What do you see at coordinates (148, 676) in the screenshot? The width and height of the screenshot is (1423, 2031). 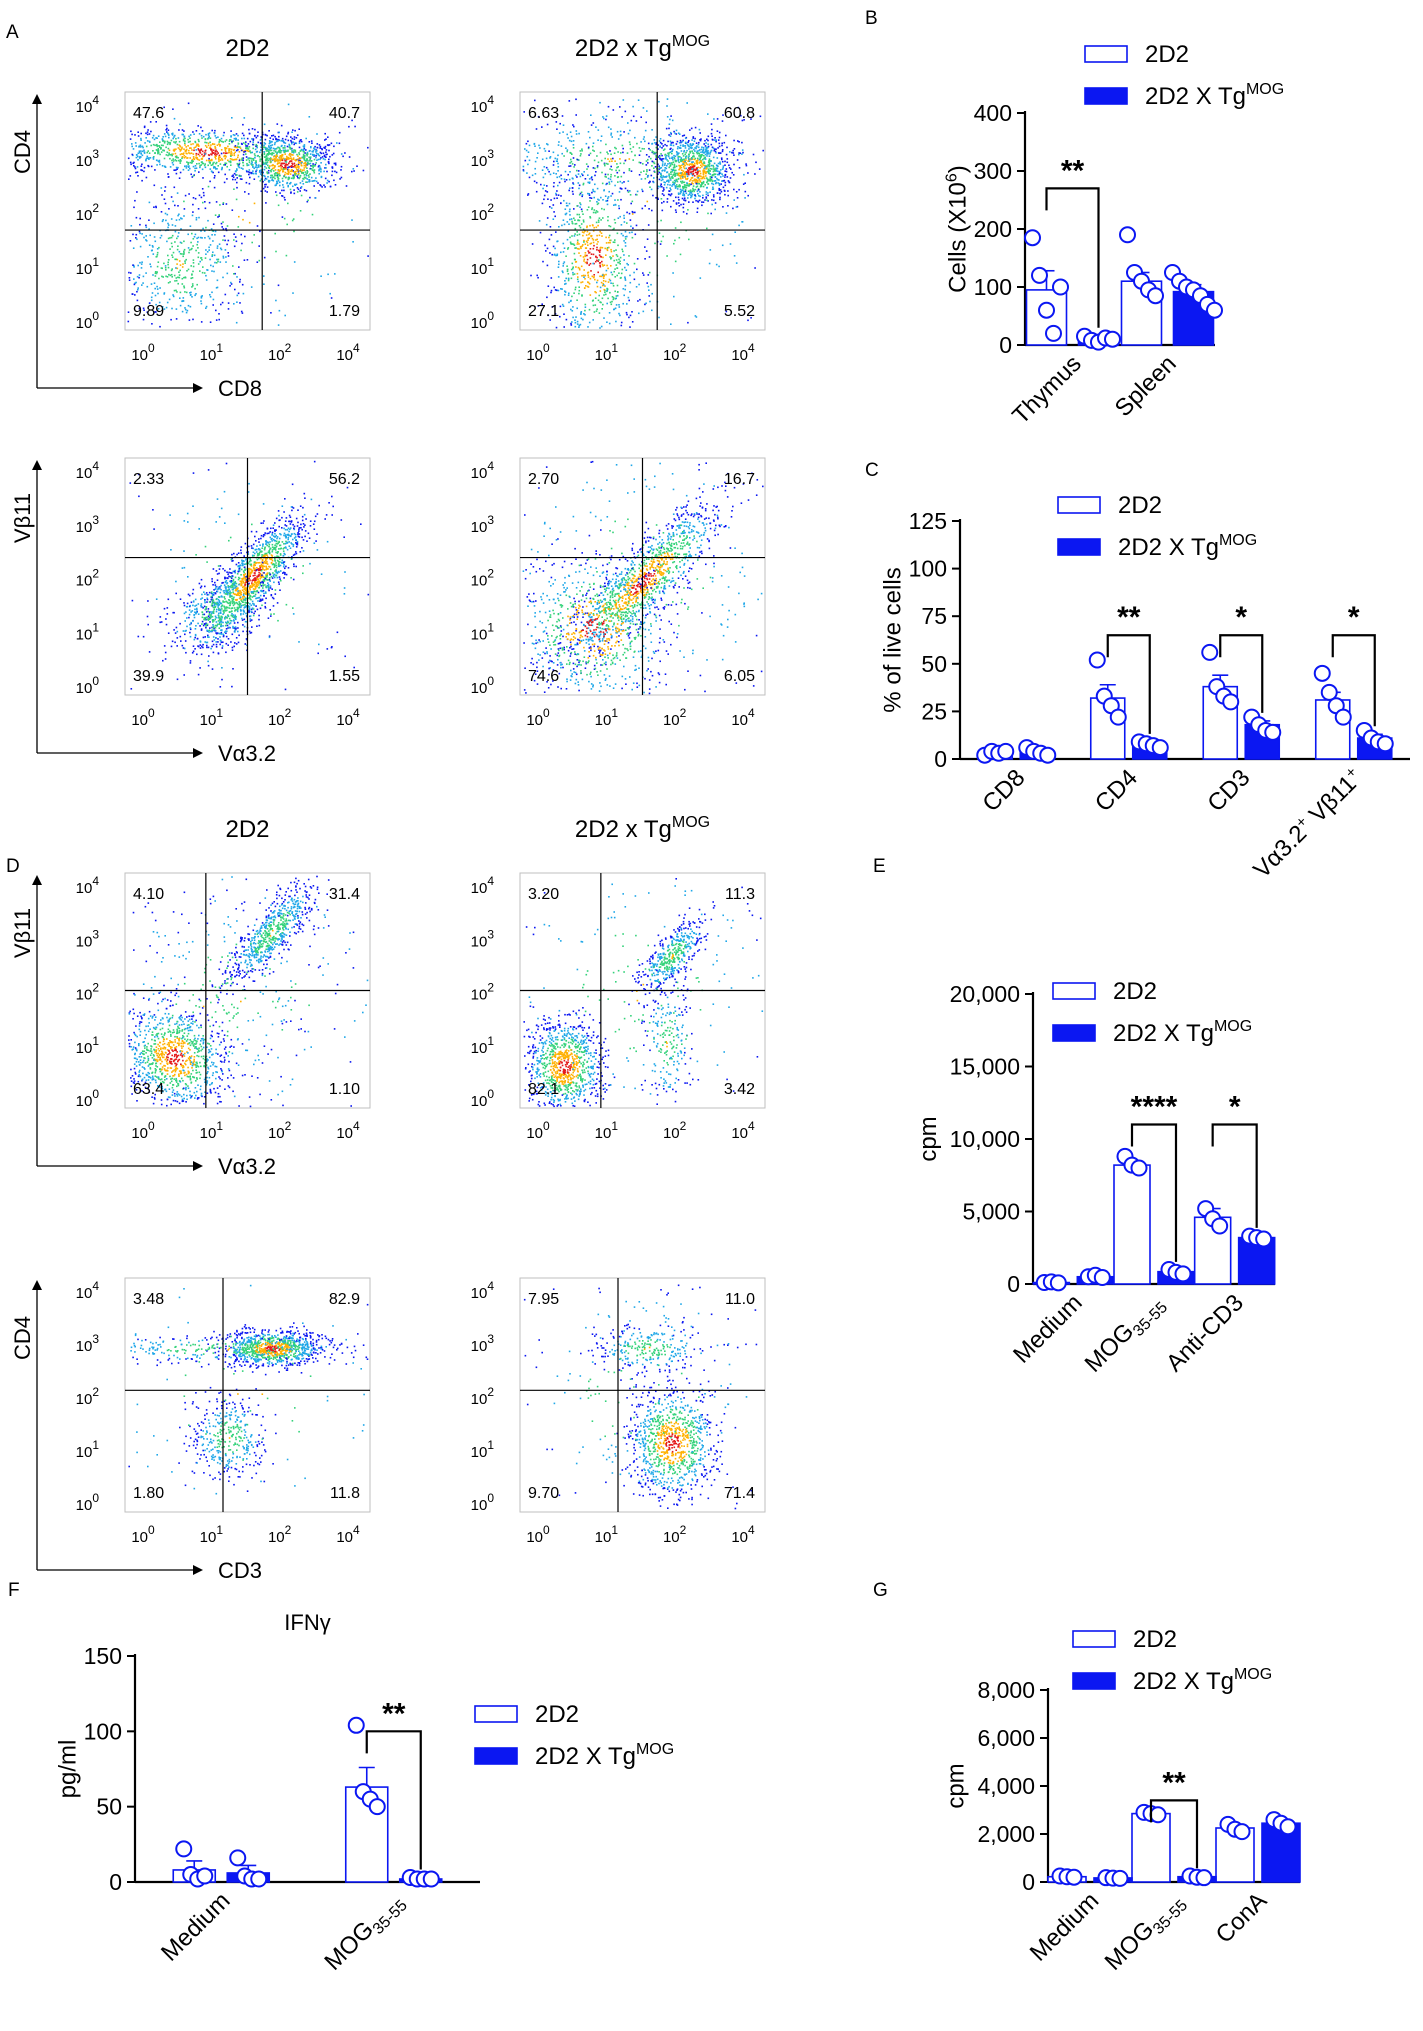 I see `quadrant-label-lower-left: 39.9` at bounding box center [148, 676].